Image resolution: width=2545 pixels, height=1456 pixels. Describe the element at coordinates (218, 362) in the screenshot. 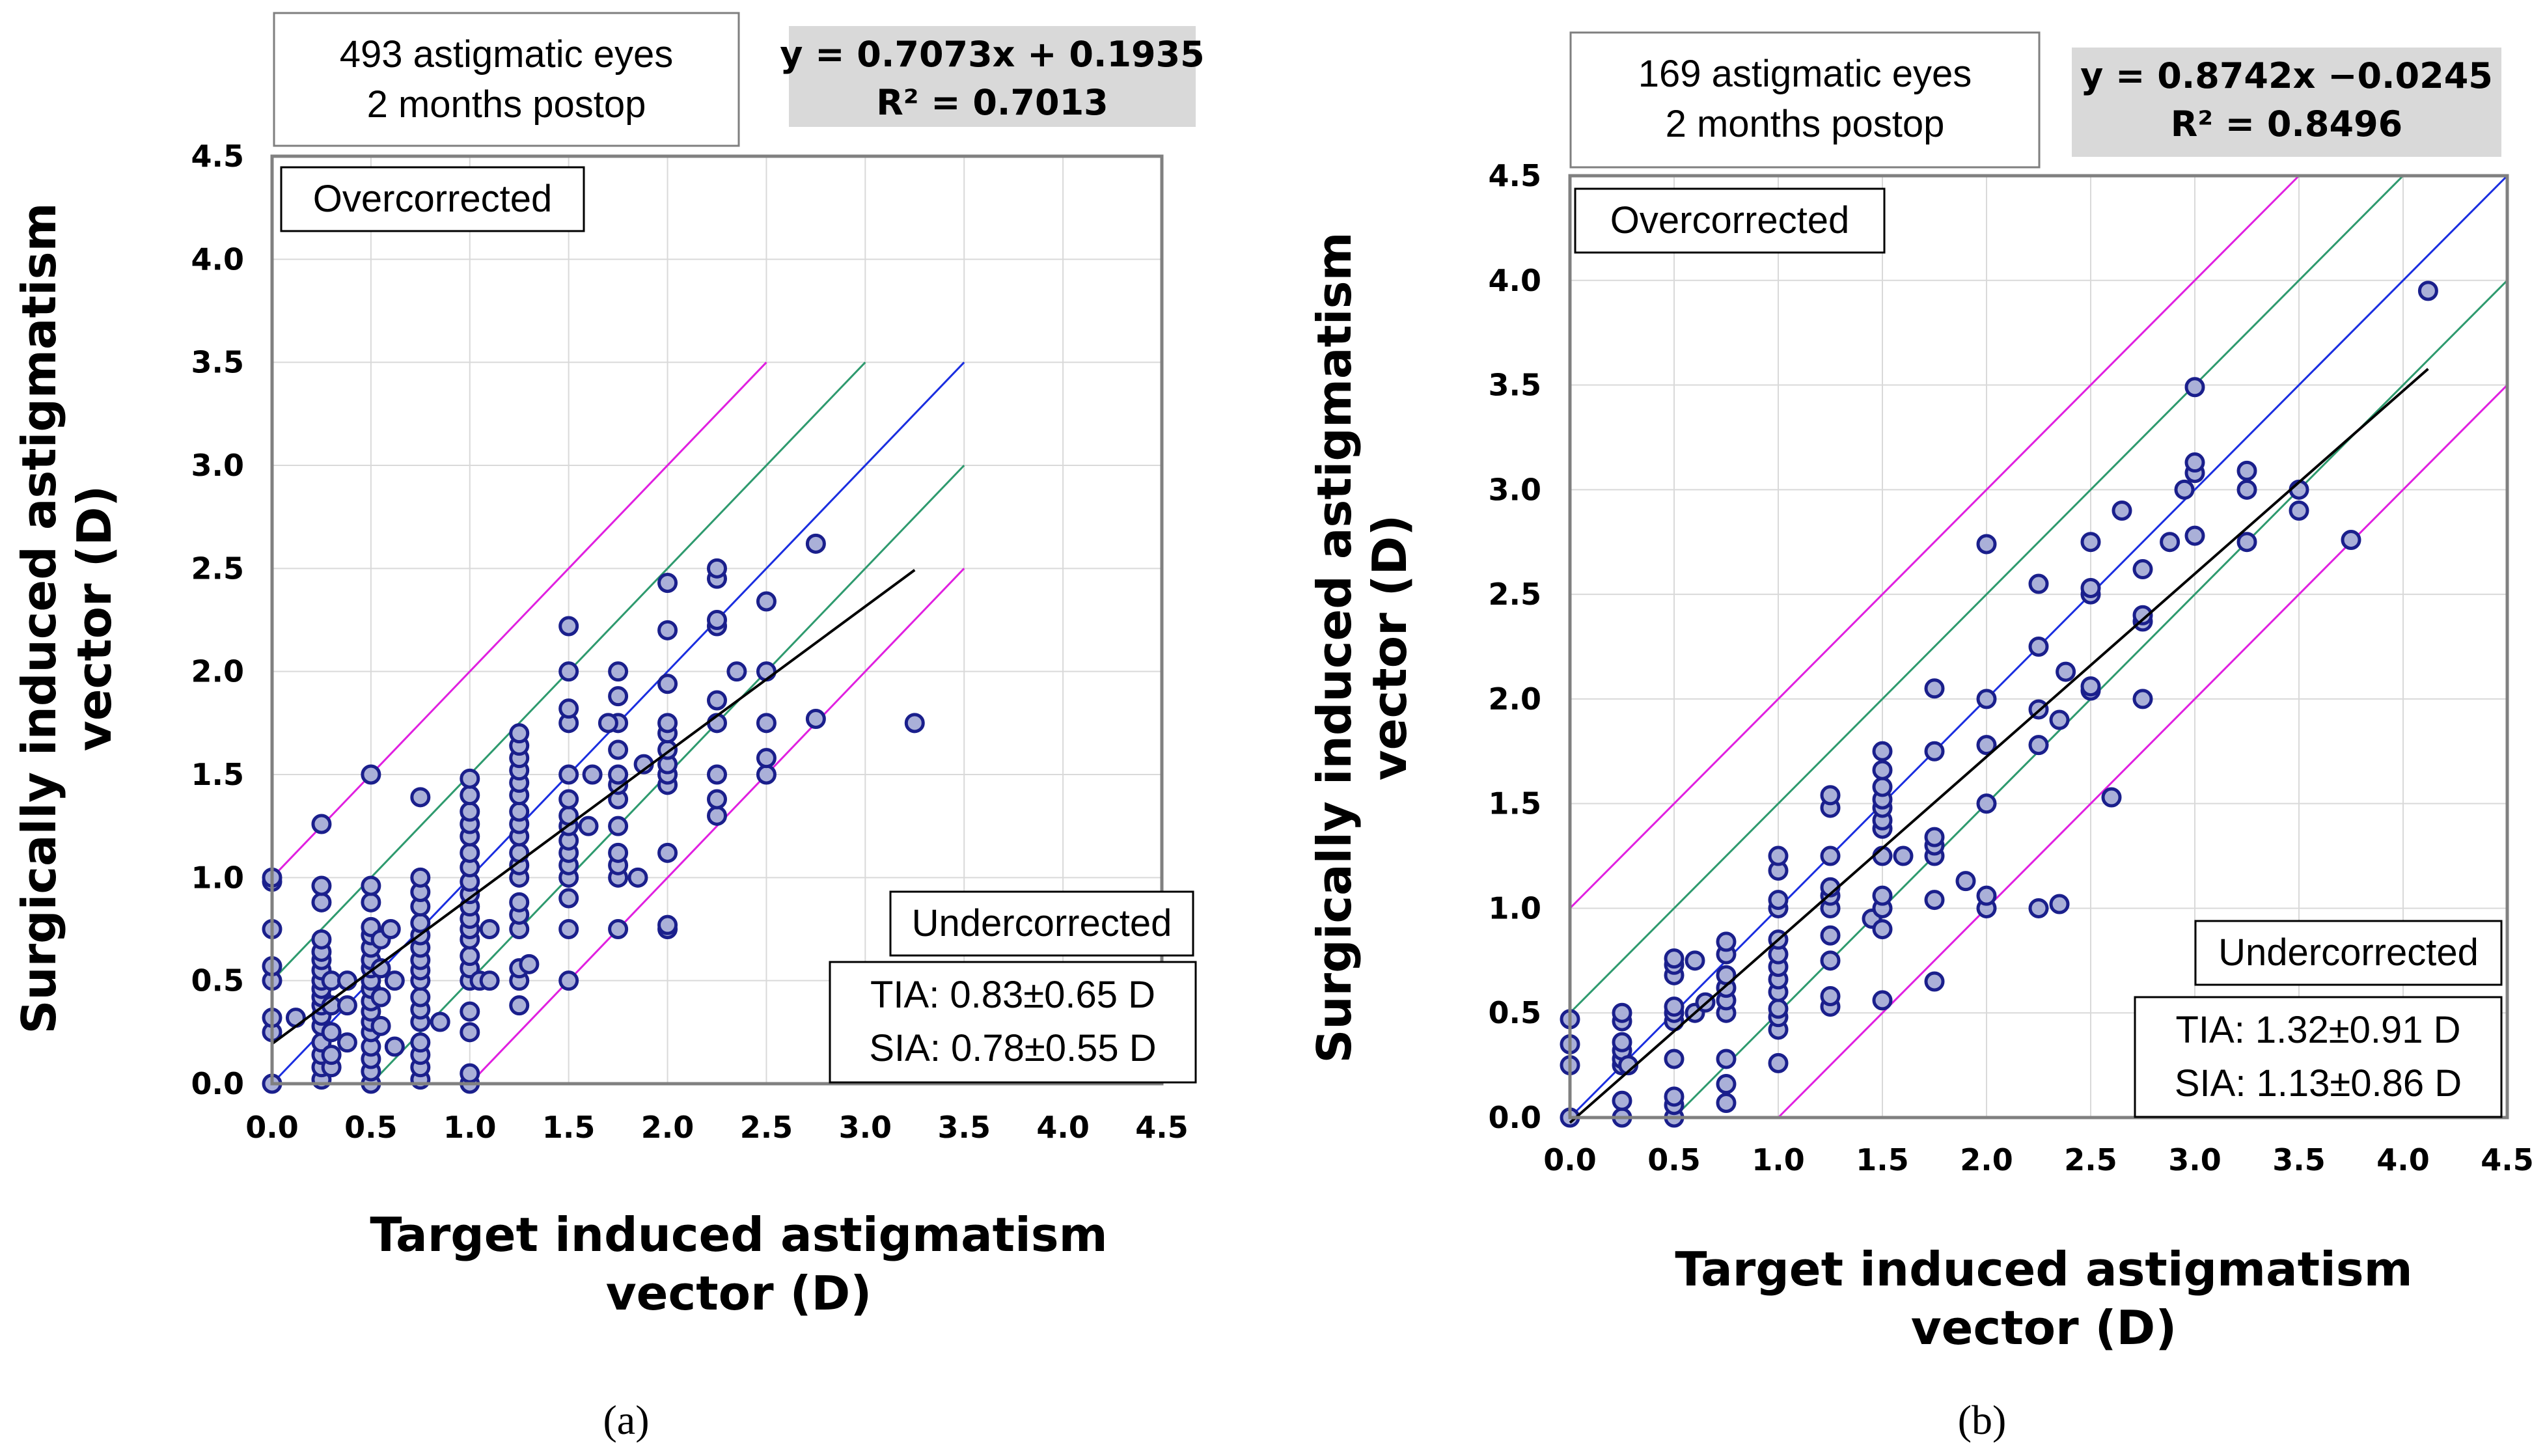

I see `y-tick-label: 3.5` at that location.